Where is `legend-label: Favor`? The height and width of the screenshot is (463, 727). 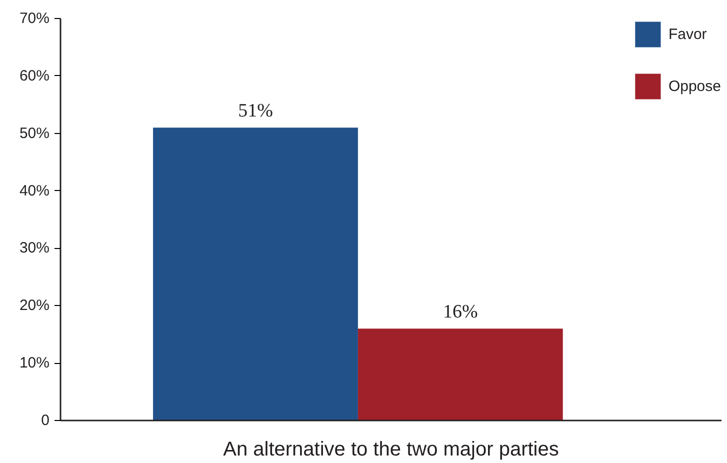 legend-label: Favor is located at coordinates (687, 34).